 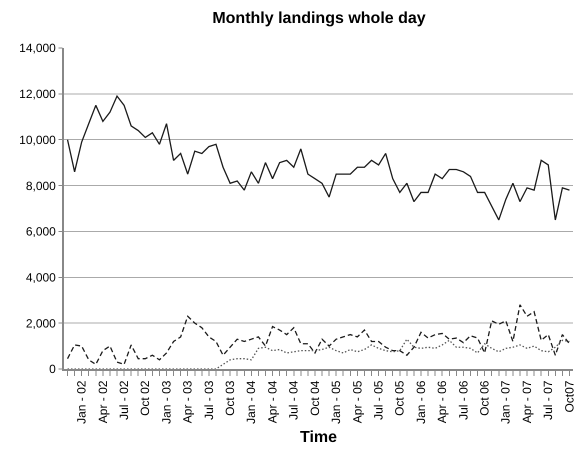 What do you see at coordinates (52, 369) in the screenshot?
I see `y-tick-label: 0` at bounding box center [52, 369].